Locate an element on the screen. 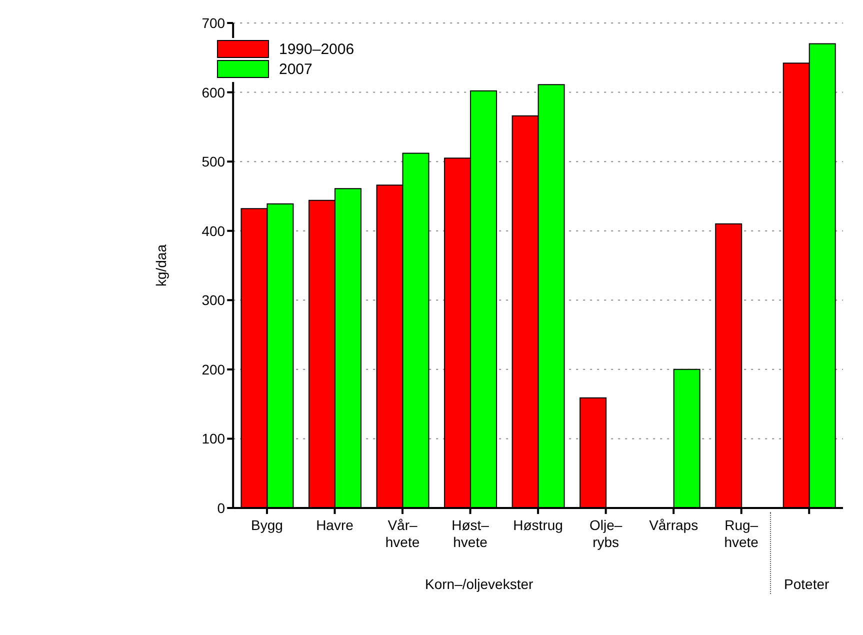 The image size is (863, 635). x-tick-label: Bygg is located at coordinates (267, 525).